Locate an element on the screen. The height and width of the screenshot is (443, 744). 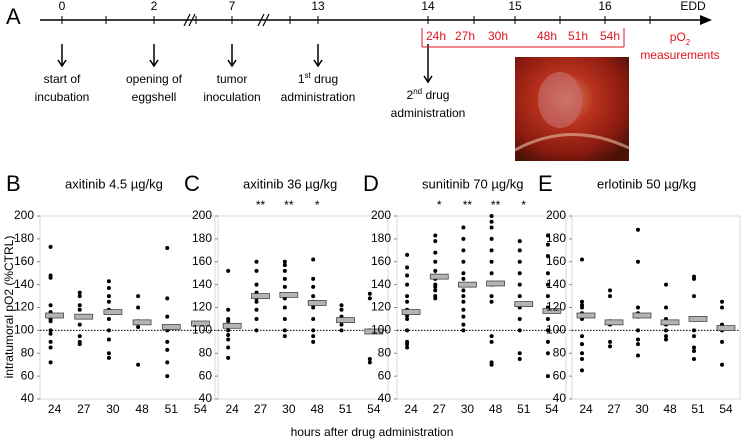
x-tick-label: 30 is located at coordinates (468, 409).